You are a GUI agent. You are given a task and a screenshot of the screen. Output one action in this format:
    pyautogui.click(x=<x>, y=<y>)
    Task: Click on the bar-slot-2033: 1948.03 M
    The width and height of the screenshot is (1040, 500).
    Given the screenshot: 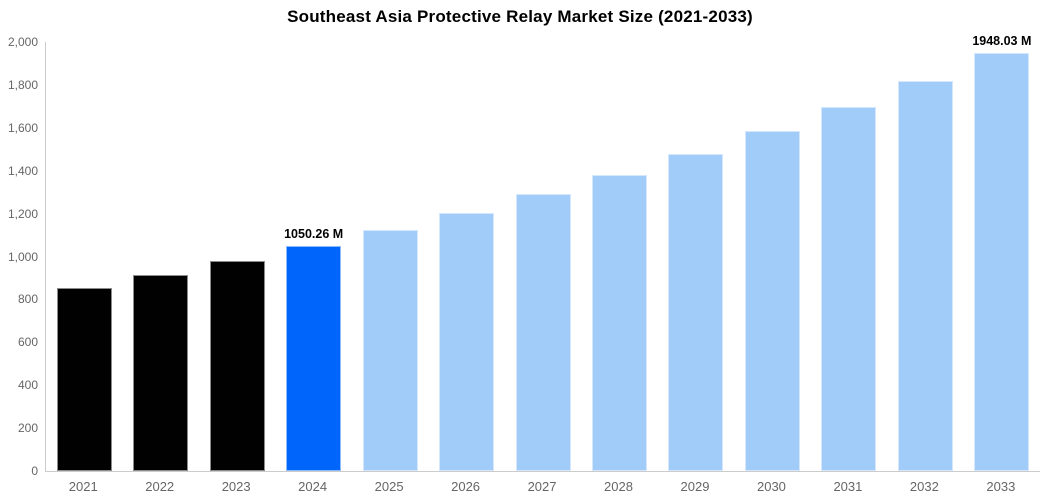 What is the action you would take?
    pyautogui.click(x=1002, y=252)
    